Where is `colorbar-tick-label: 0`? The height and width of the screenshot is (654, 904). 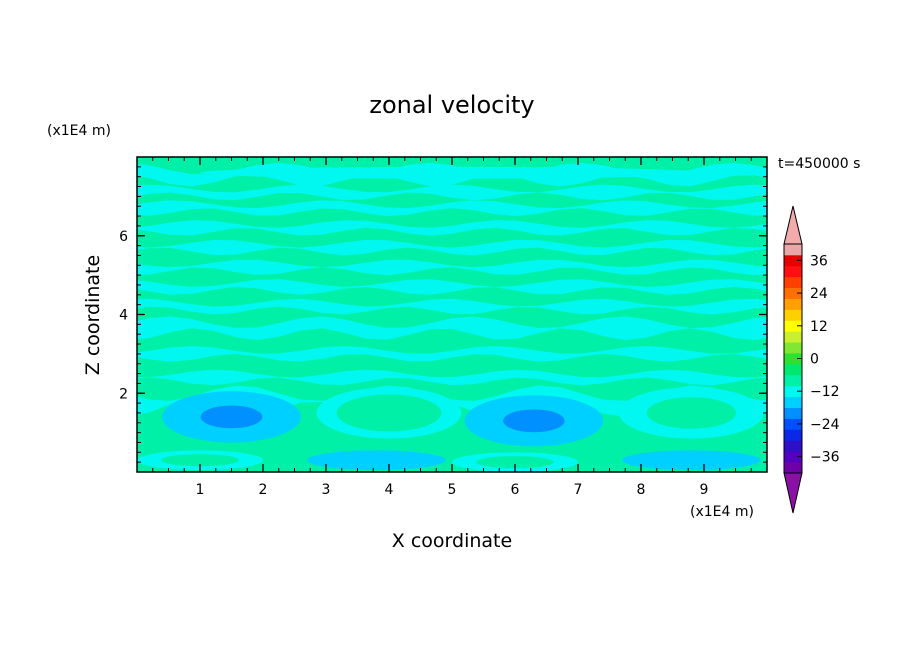
colorbar-tick-label: 0 is located at coordinates (814, 360).